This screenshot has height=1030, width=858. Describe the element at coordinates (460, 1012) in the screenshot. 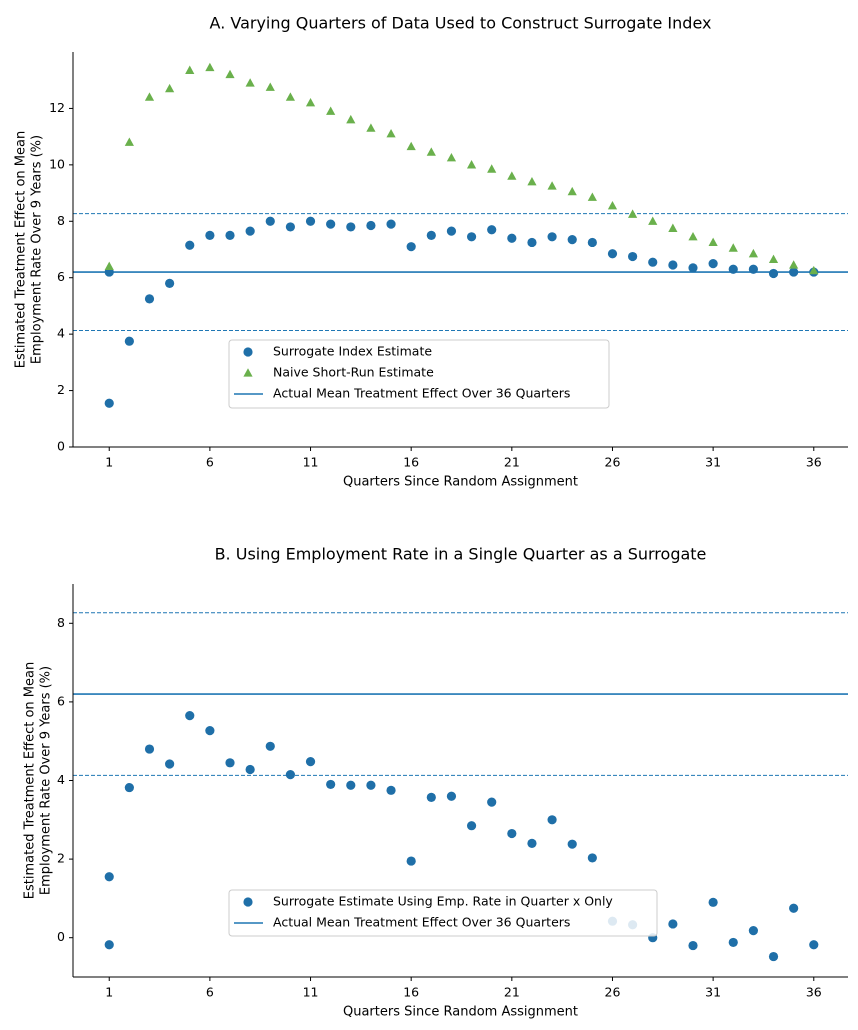

I see `x-axis-label: Quarters Since Random Assignment` at that location.